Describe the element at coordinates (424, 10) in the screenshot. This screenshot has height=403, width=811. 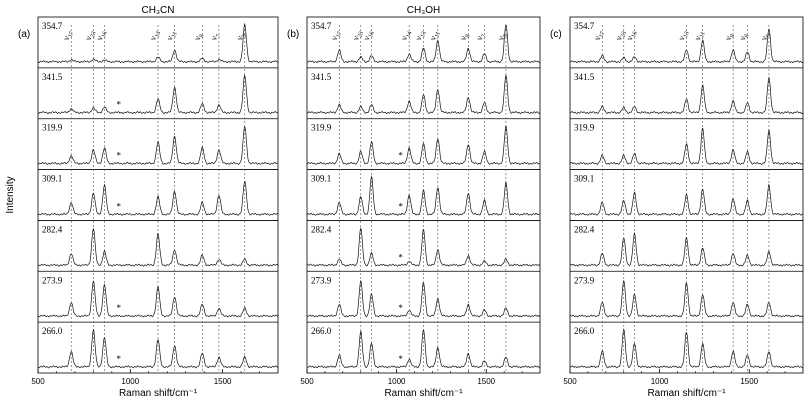
I see `panel-title: CH₃OH` at that location.